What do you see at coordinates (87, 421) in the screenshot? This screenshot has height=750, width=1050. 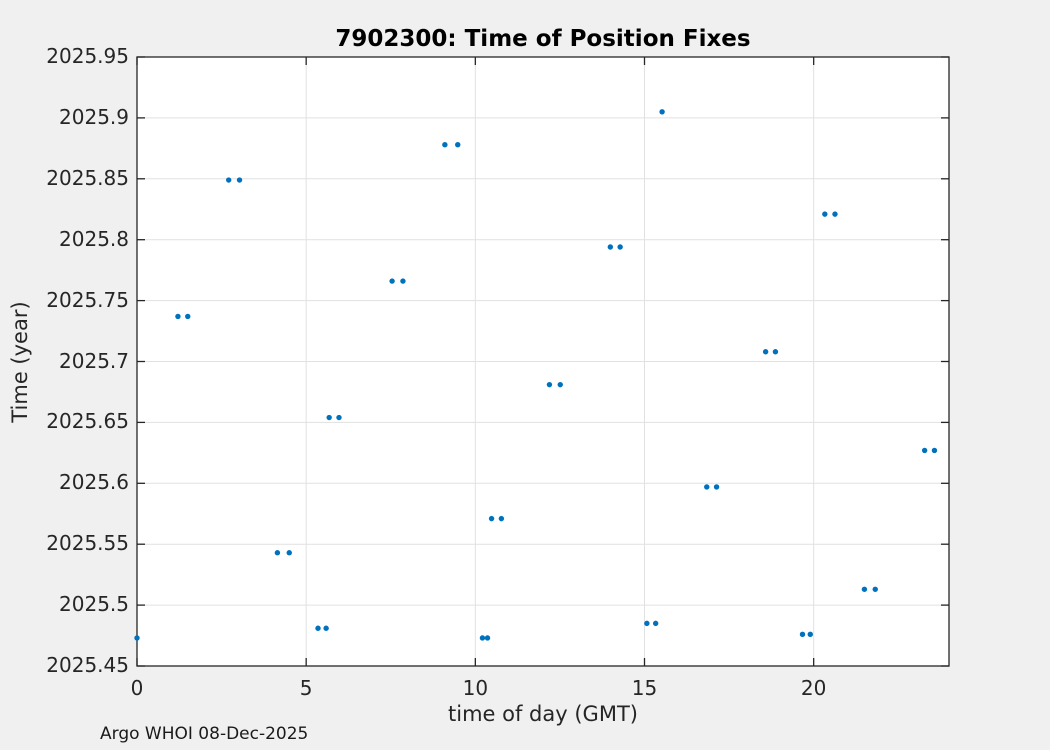 I see `y-tick-label: 2025.65` at bounding box center [87, 421].